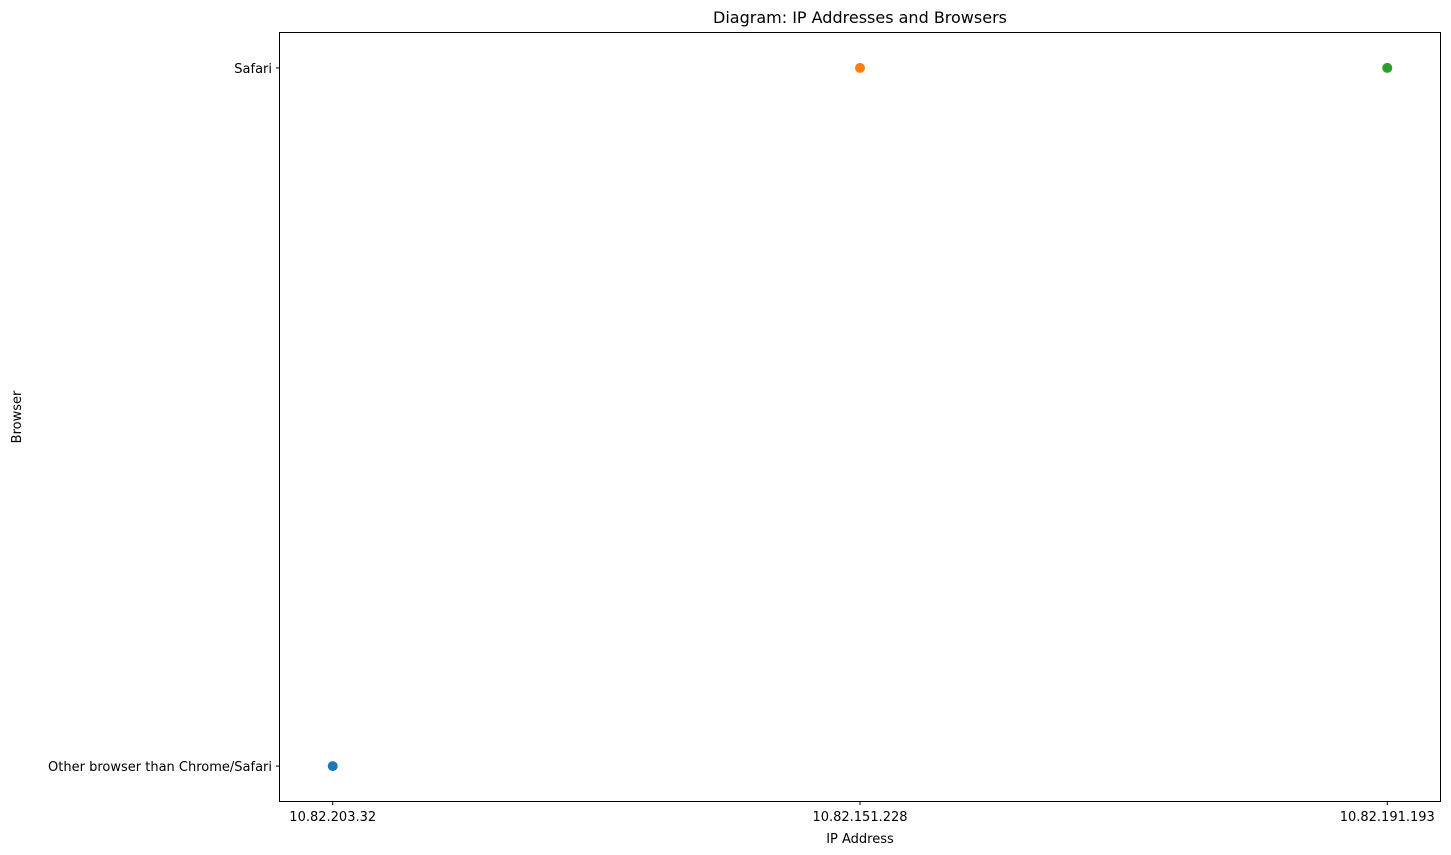 This screenshot has width=1451, height=855. Describe the element at coordinates (253, 69) in the screenshot. I see `y-tick-label: Safari` at that location.